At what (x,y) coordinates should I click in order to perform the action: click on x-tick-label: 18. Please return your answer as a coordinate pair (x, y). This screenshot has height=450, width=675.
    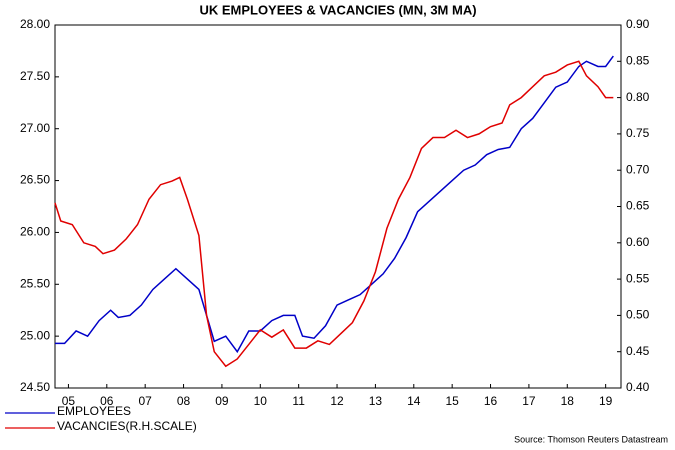
    Looking at the image, I should click on (568, 401).